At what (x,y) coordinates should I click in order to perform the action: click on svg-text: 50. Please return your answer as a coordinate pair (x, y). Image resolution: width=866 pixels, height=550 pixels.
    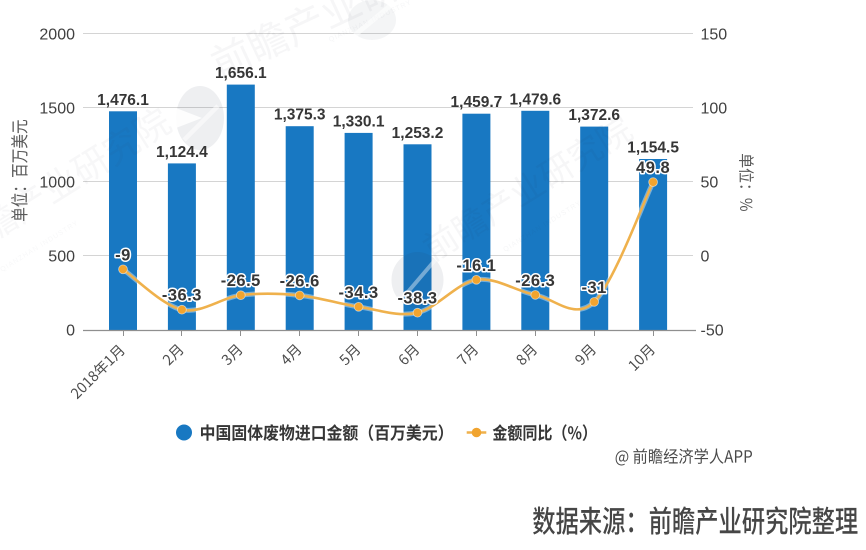
    Looking at the image, I should click on (710, 183).